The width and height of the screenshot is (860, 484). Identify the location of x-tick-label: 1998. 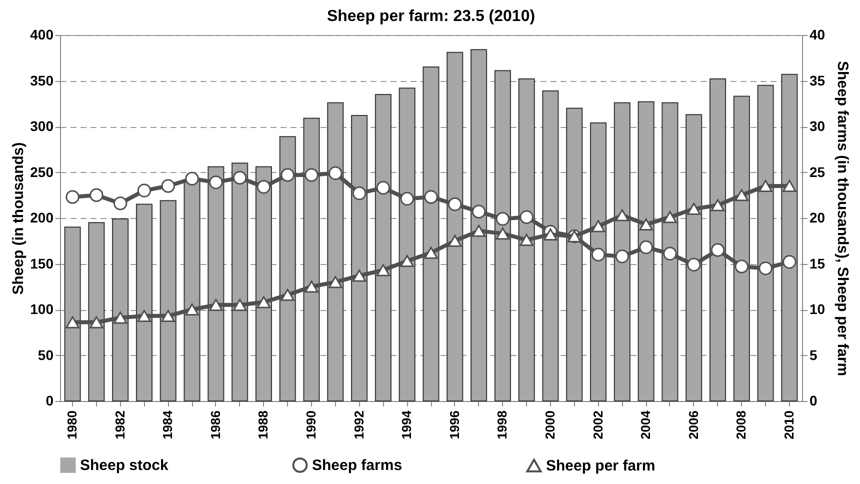
(502, 425).